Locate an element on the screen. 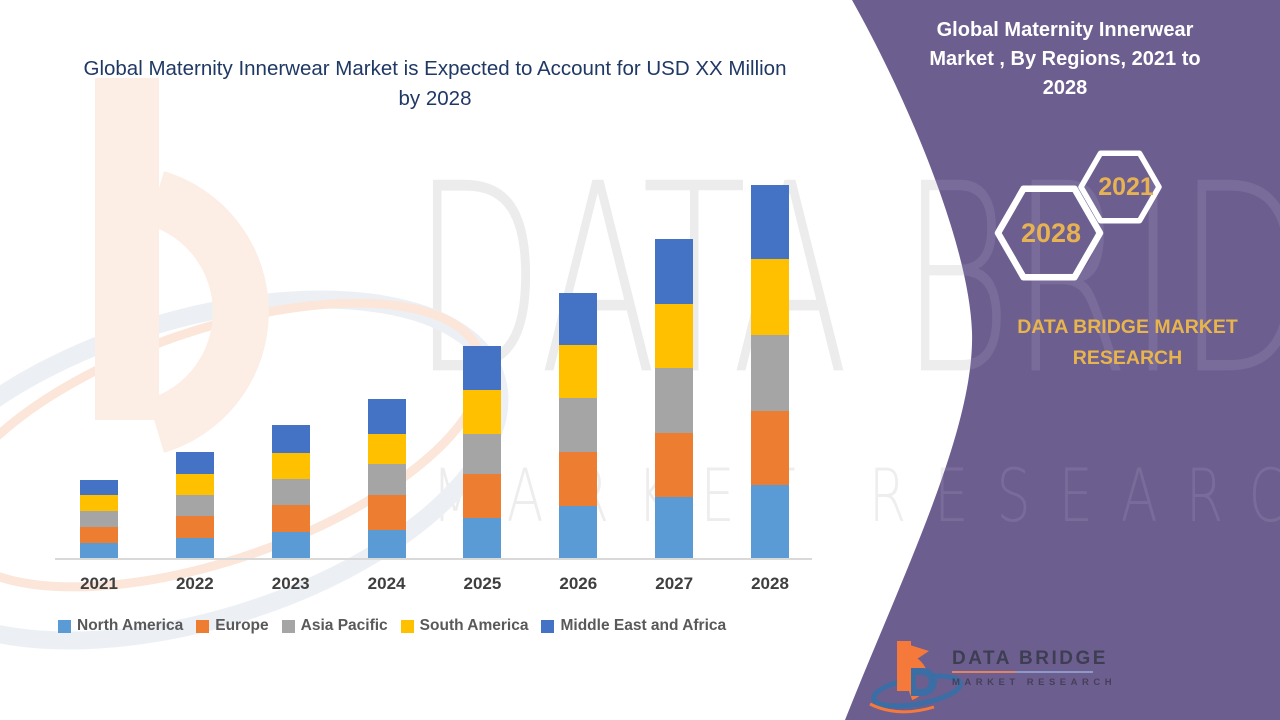 This screenshot has height=720, width=1280. hexagon-year-2021: 2021 is located at coordinates (1126, 187).